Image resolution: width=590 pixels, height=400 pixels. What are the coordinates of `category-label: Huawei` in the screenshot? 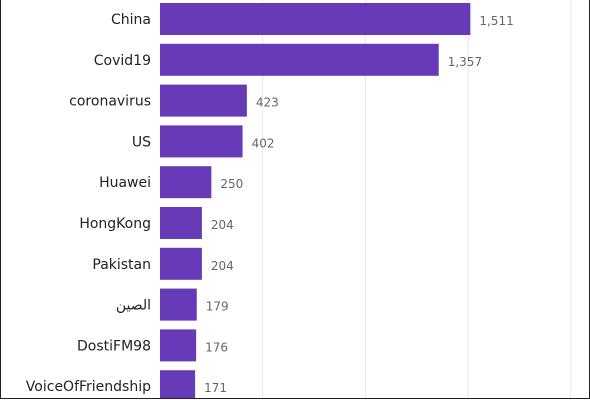 It's located at (125, 183).